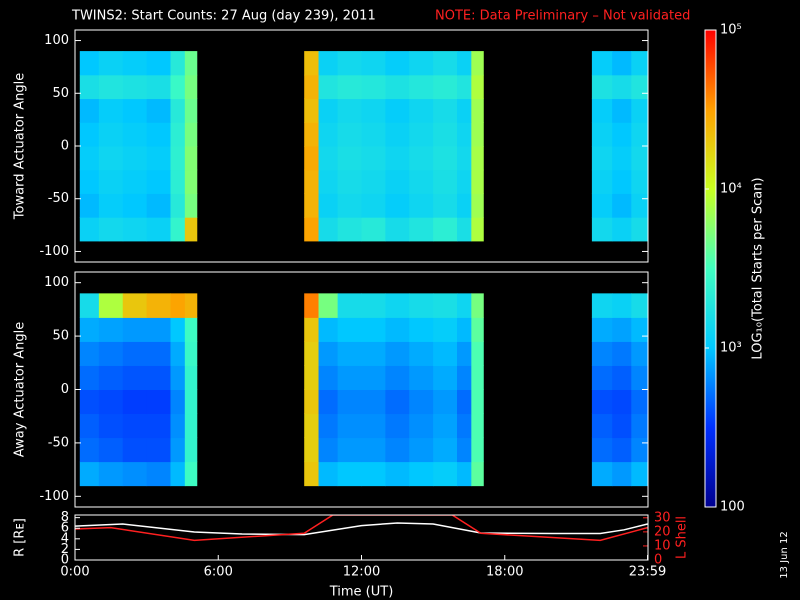 The height and width of the screenshot is (600, 800). Describe the element at coordinates (647, 572) in the screenshot. I see `x-tick-label: 23:59` at that location.